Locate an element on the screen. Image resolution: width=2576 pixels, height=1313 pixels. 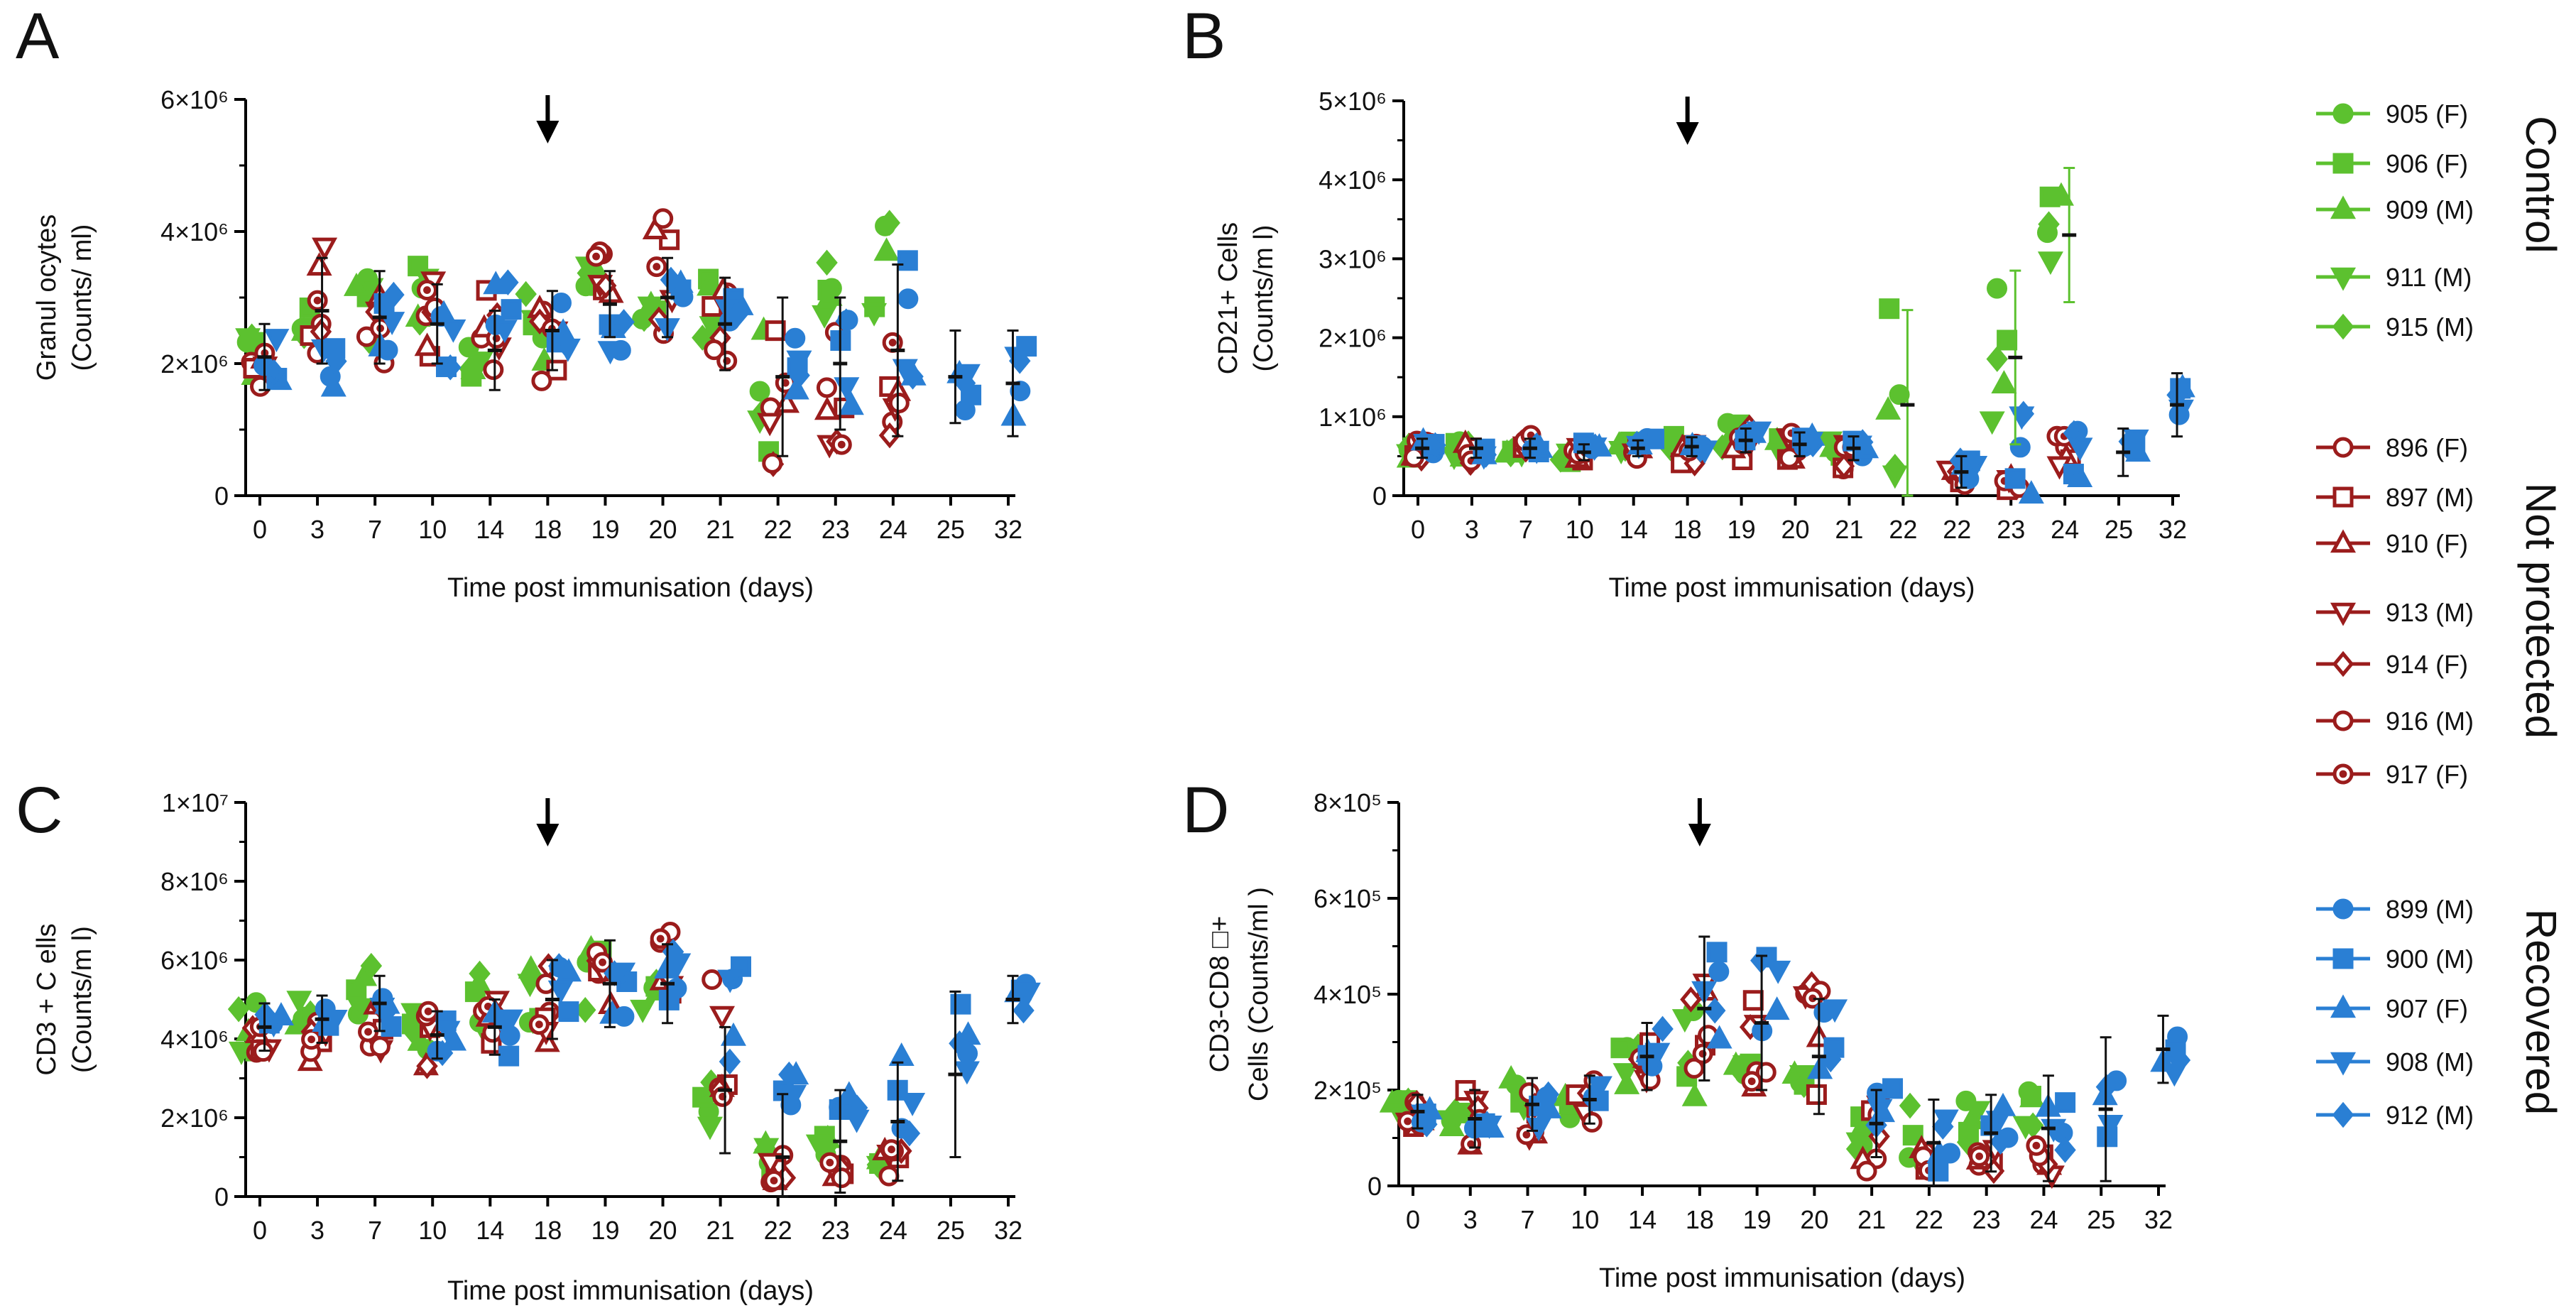
x-tick-label: 22 is located at coordinates (1929, 1219).